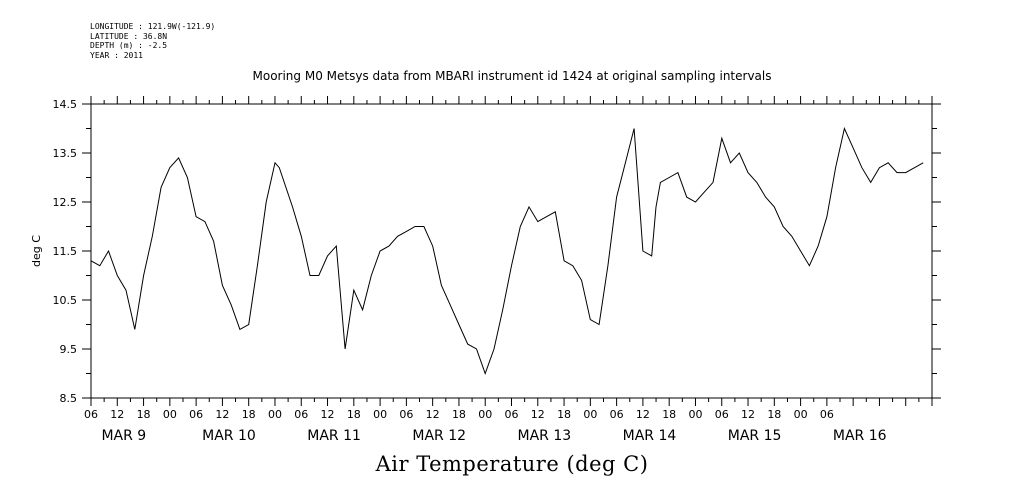  What do you see at coordinates (69, 398) in the screenshot?
I see `y-tick-label: 8.5` at bounding box center [69, 398].